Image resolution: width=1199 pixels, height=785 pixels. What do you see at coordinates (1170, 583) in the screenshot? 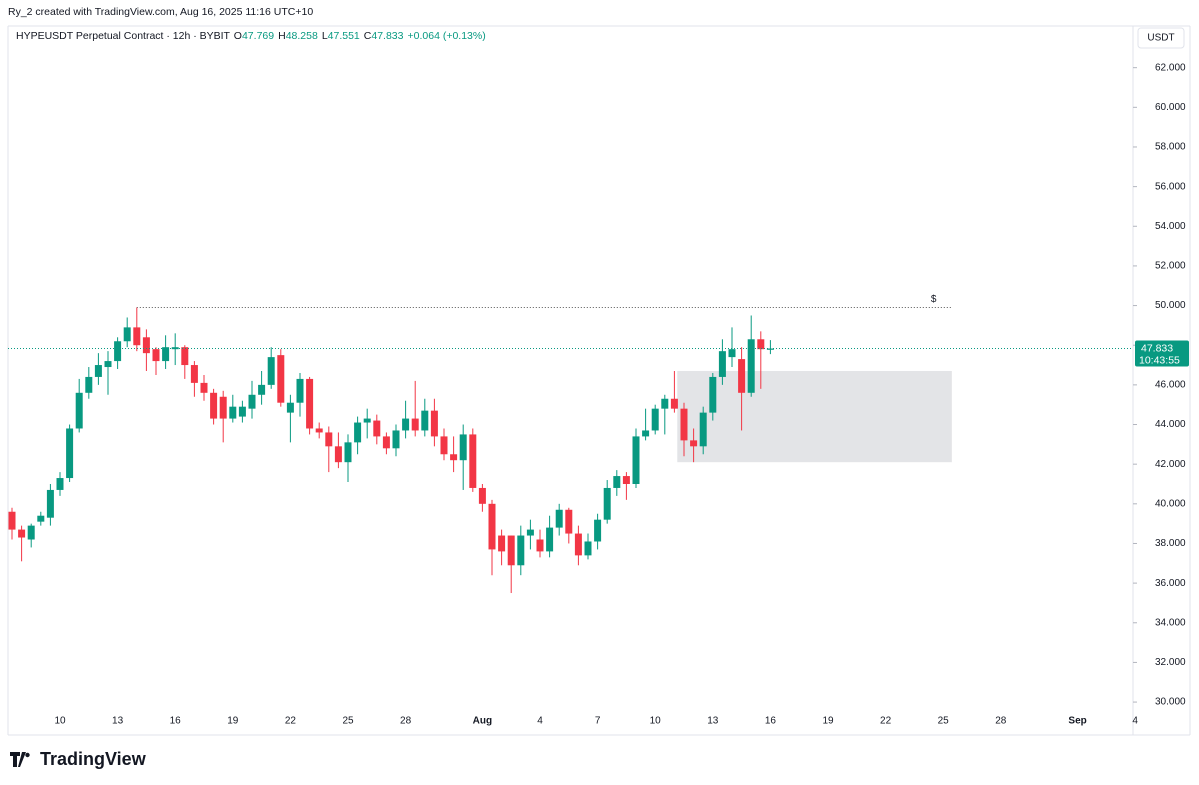
I see `y-tick-label: 36.000` at bounding box center [1170, 583].